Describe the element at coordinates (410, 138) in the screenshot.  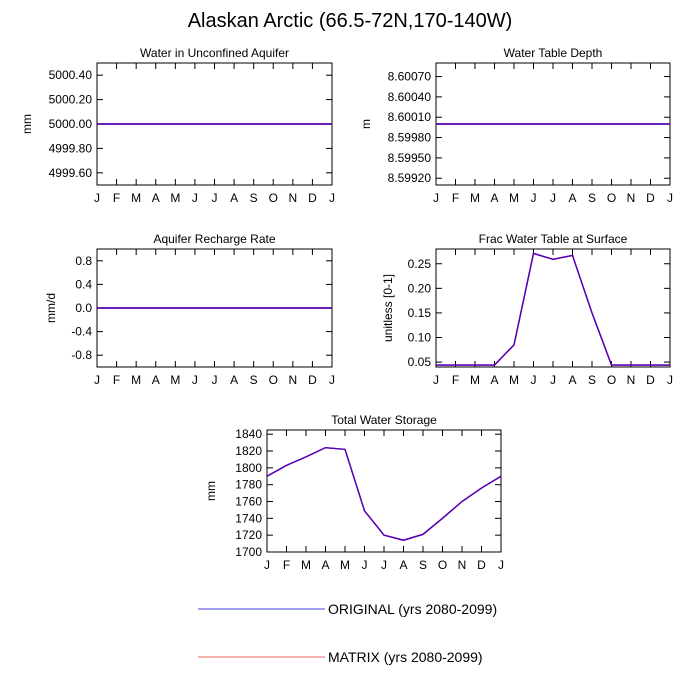
I see `y-tick-label: 8.59980` at that location.